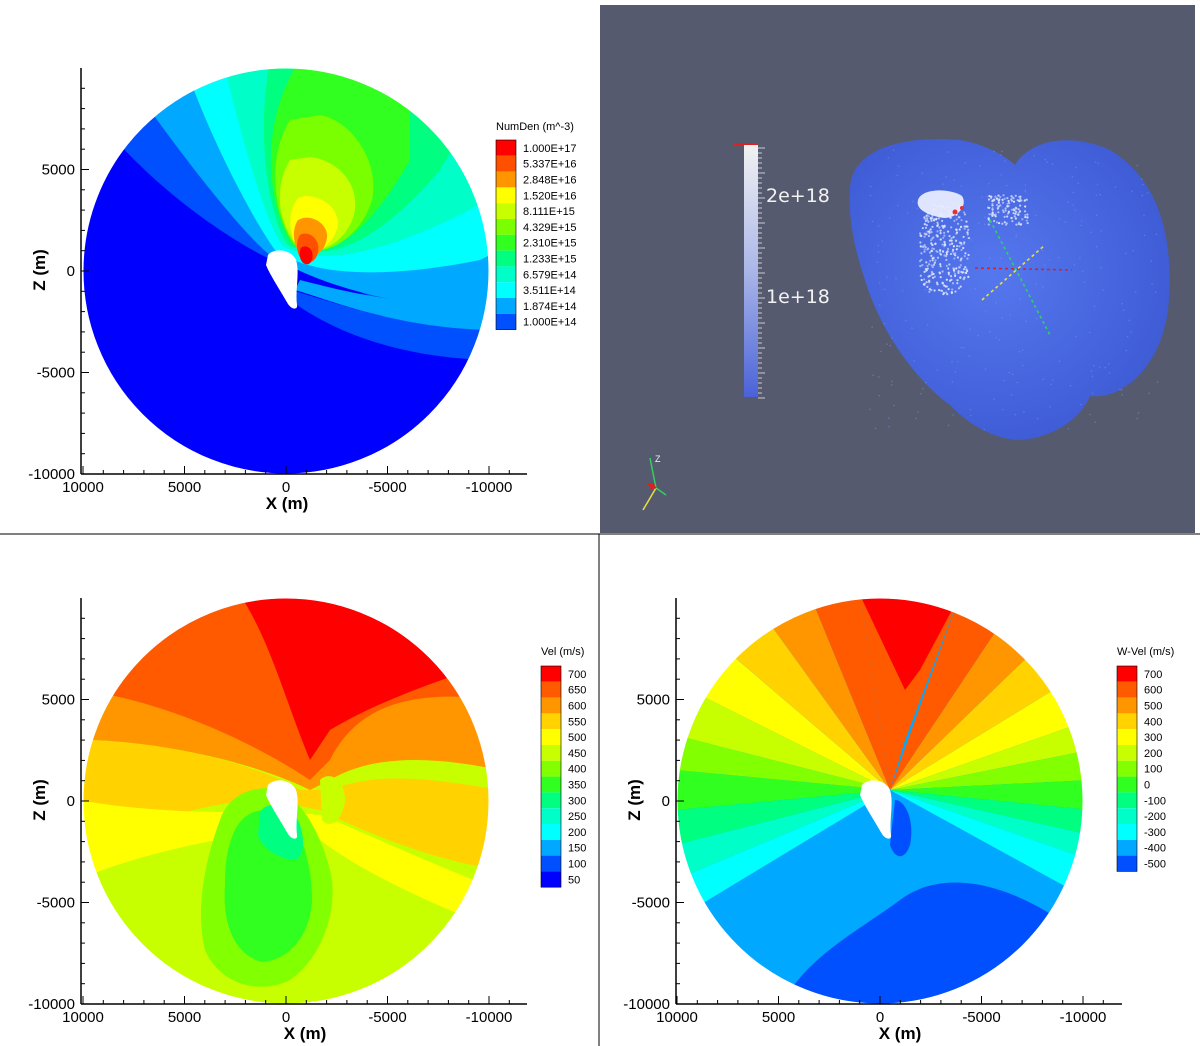 This screenshot has width=1200, height=1046. I want to click on wvel-disk, so click(880, 801).